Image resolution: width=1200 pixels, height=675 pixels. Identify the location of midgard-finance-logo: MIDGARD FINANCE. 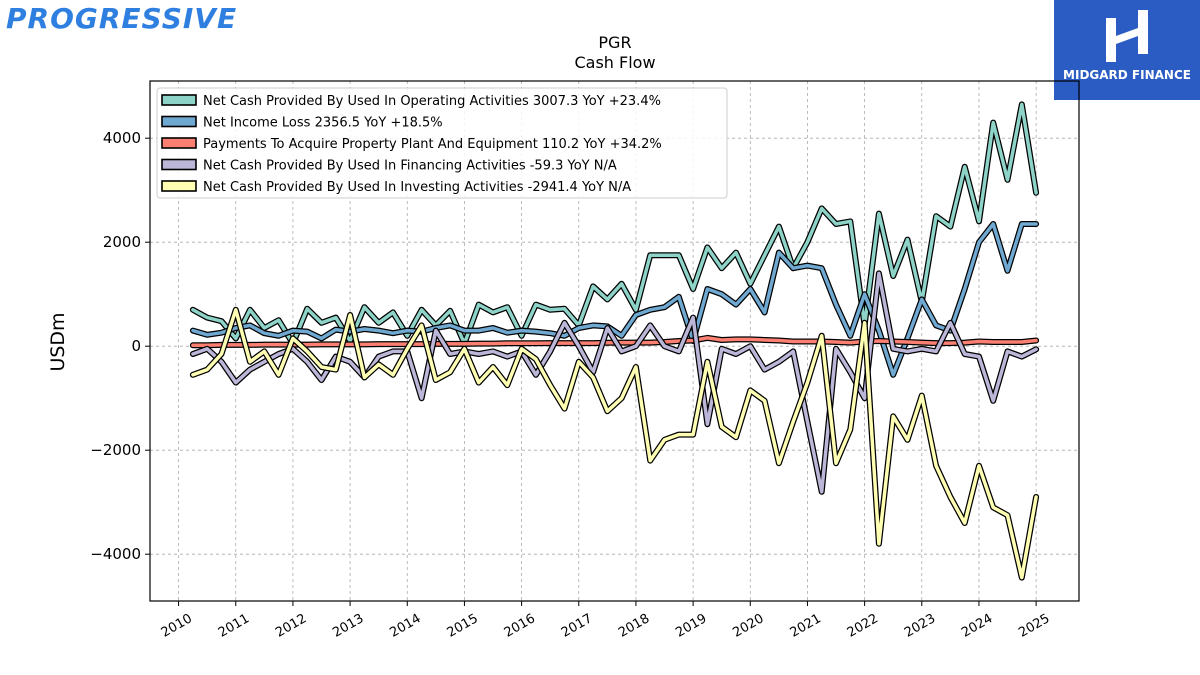
(1127, 50).